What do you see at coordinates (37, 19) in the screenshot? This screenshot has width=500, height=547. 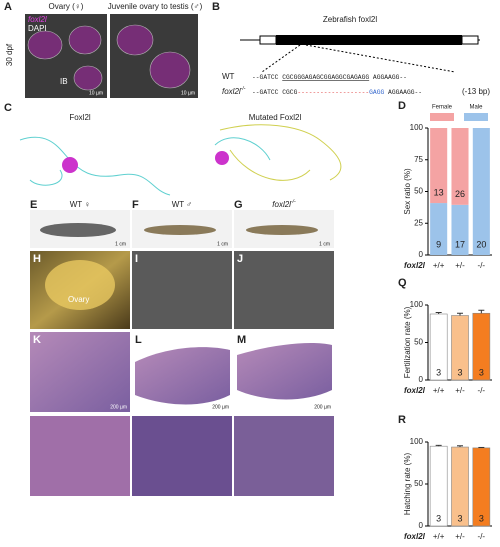 I see `stain-label: foxl2l` at bounding box center [37, 19].